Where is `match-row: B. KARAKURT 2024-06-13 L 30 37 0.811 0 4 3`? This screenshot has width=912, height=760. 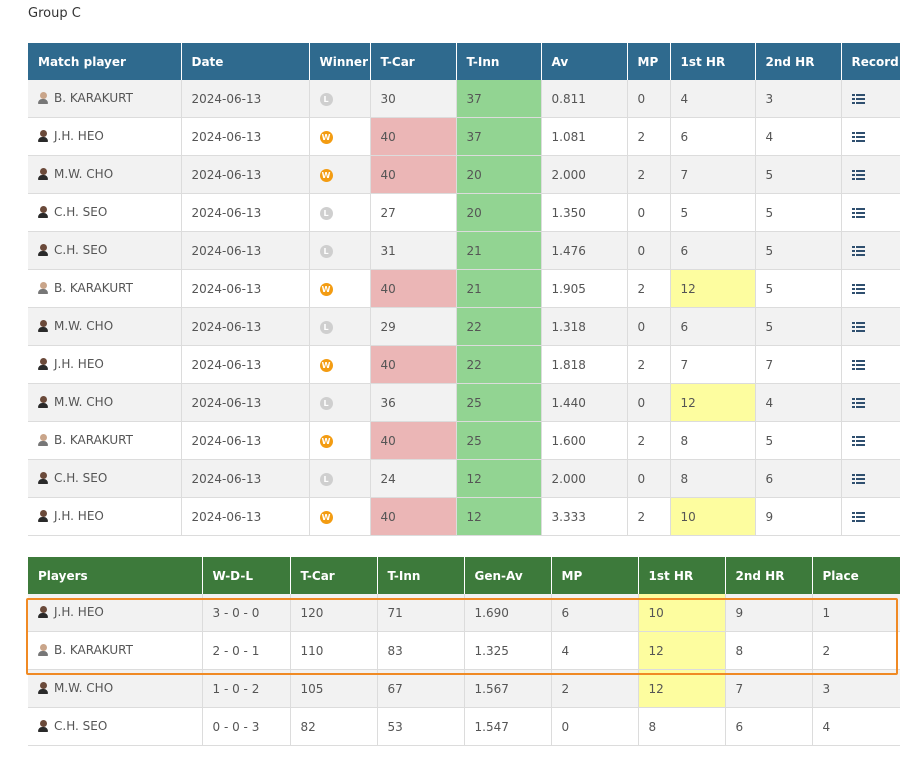 match-row: B. KARAKURT 2024-06-13 L 30 37 0.811 0 4 3 is located at coordinates (464, 99).